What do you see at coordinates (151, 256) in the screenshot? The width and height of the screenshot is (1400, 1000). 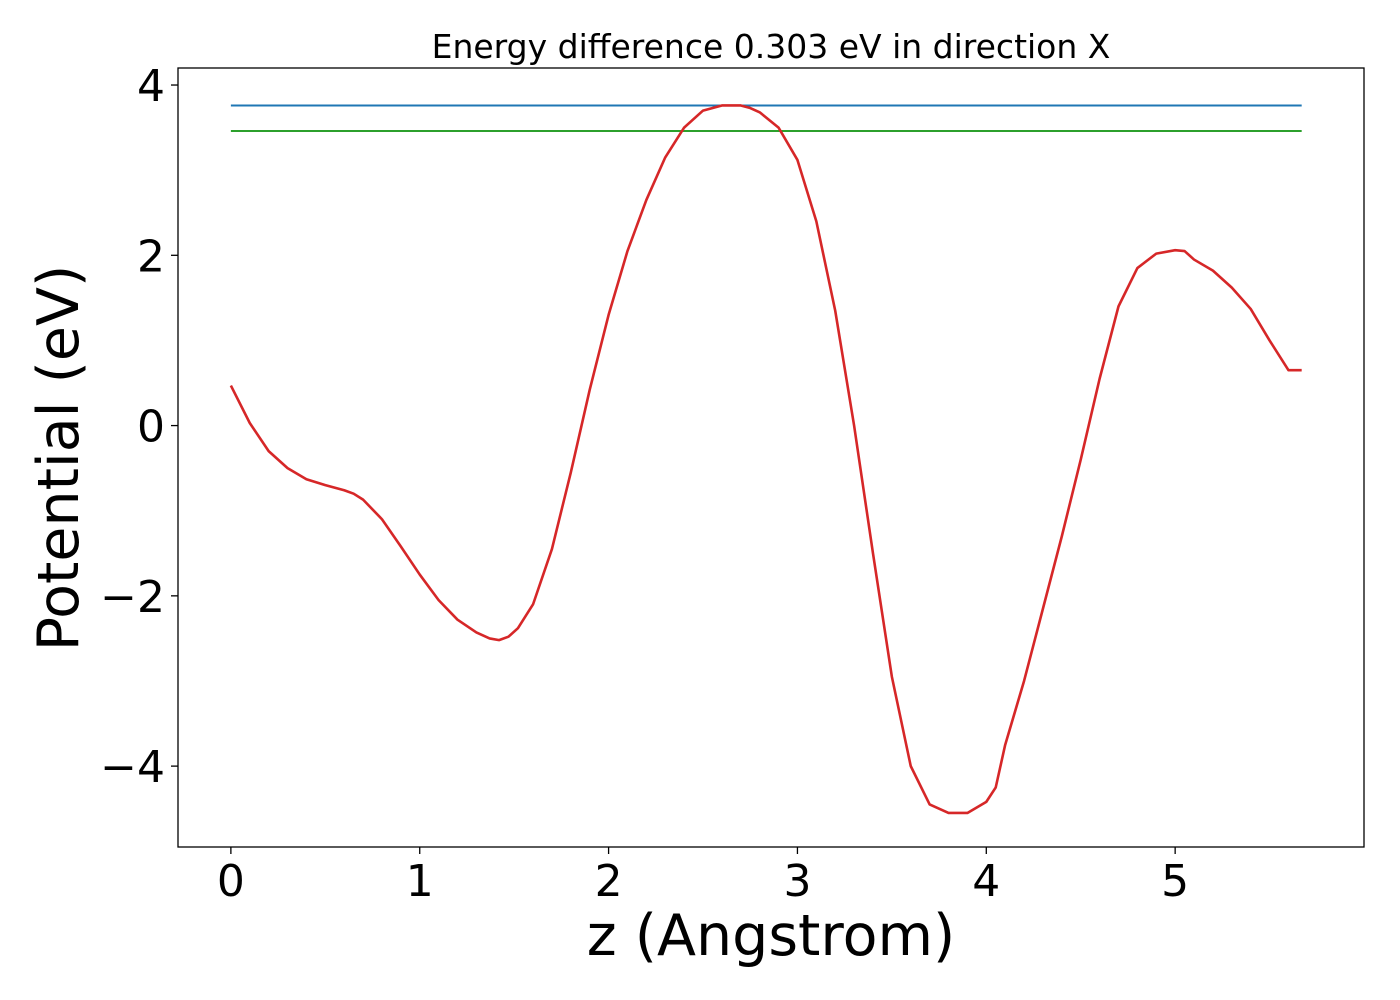 I see `y-tick-label: 2` at bounding box center [151, 256].